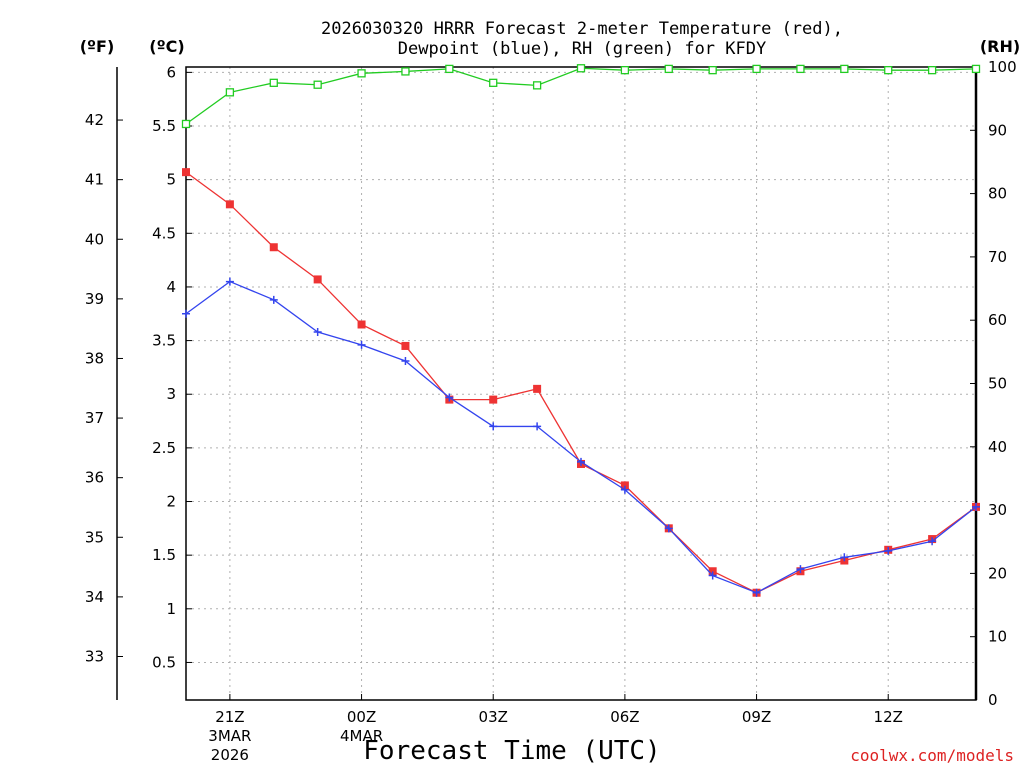 This screenshot has width=1024, height=768. What do you see at coordinates (511, 751) in the screenshot?
I see `x-axis-title: Forecast Time (UTC)` at bounding box center [511, 751].